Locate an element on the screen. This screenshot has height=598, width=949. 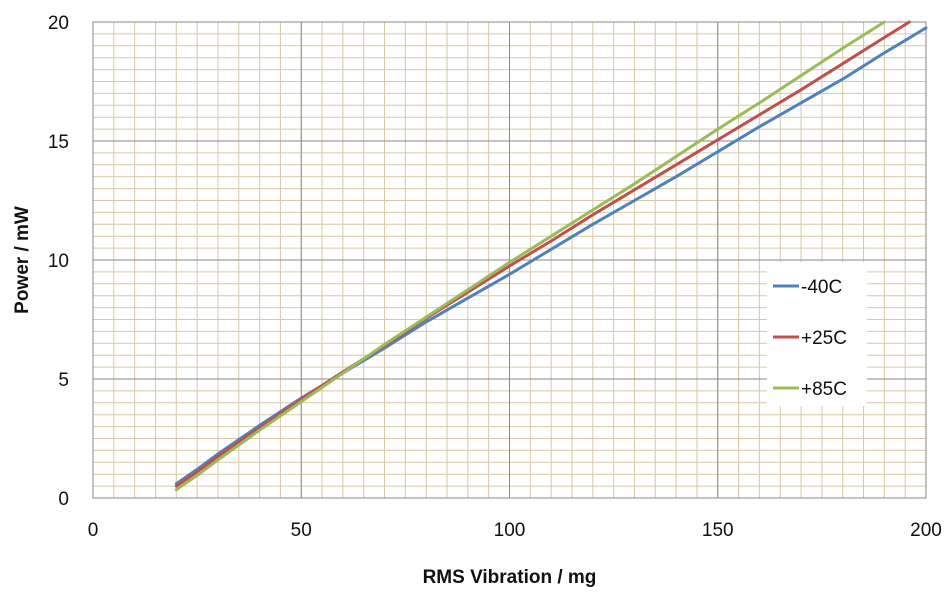
y-tick-label: 20 is located at coordinates (58, 23).